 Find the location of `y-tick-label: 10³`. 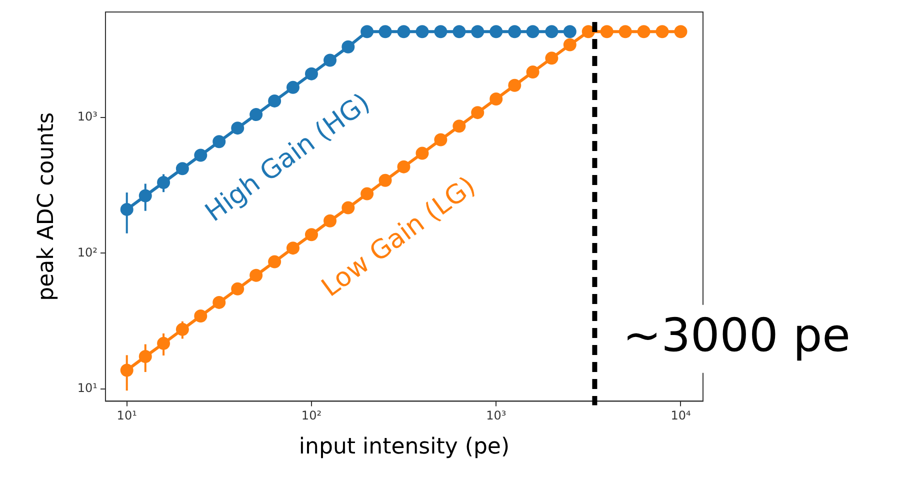

y-tick-label: 10³ is located at coordinates (87, 117).